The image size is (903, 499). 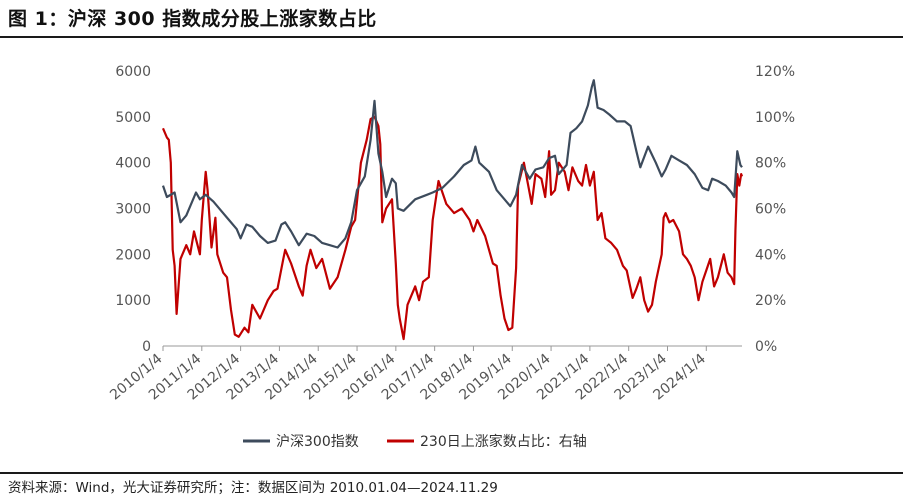 I want to click on y-right-tick-label: 20%, so click(x=770, y=301).